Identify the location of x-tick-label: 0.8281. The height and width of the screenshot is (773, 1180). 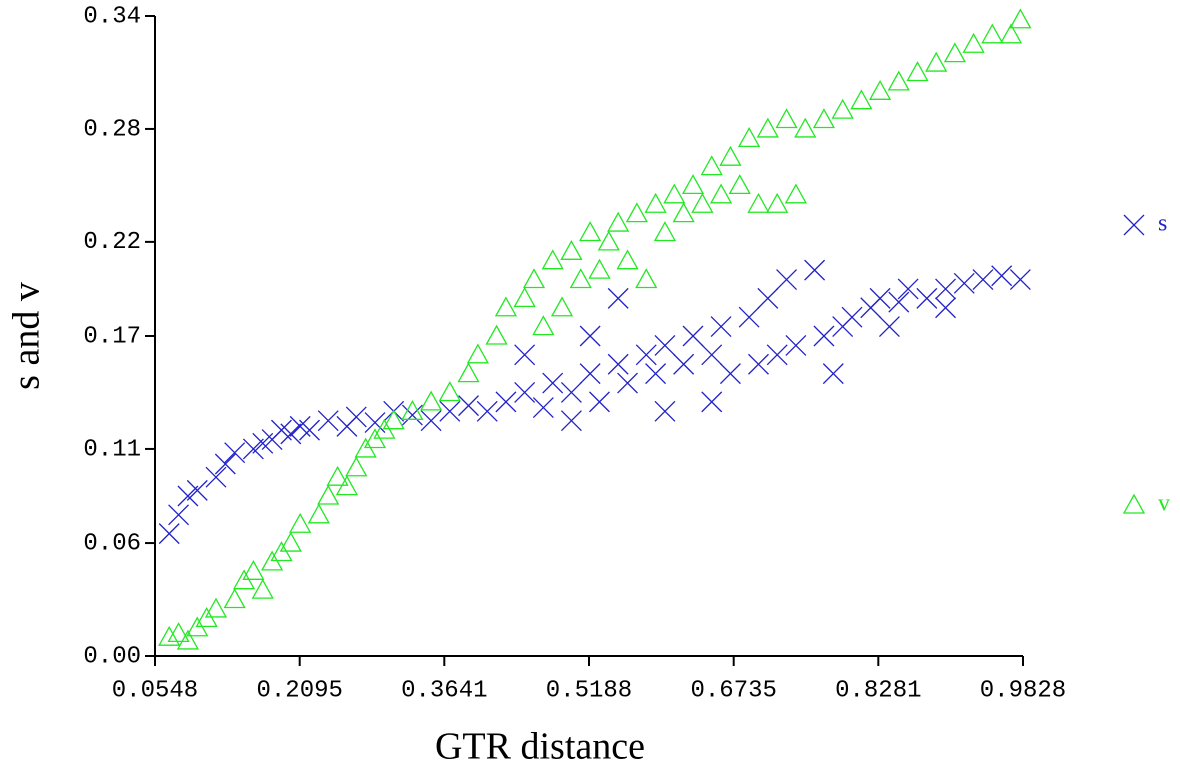
(878, 690).